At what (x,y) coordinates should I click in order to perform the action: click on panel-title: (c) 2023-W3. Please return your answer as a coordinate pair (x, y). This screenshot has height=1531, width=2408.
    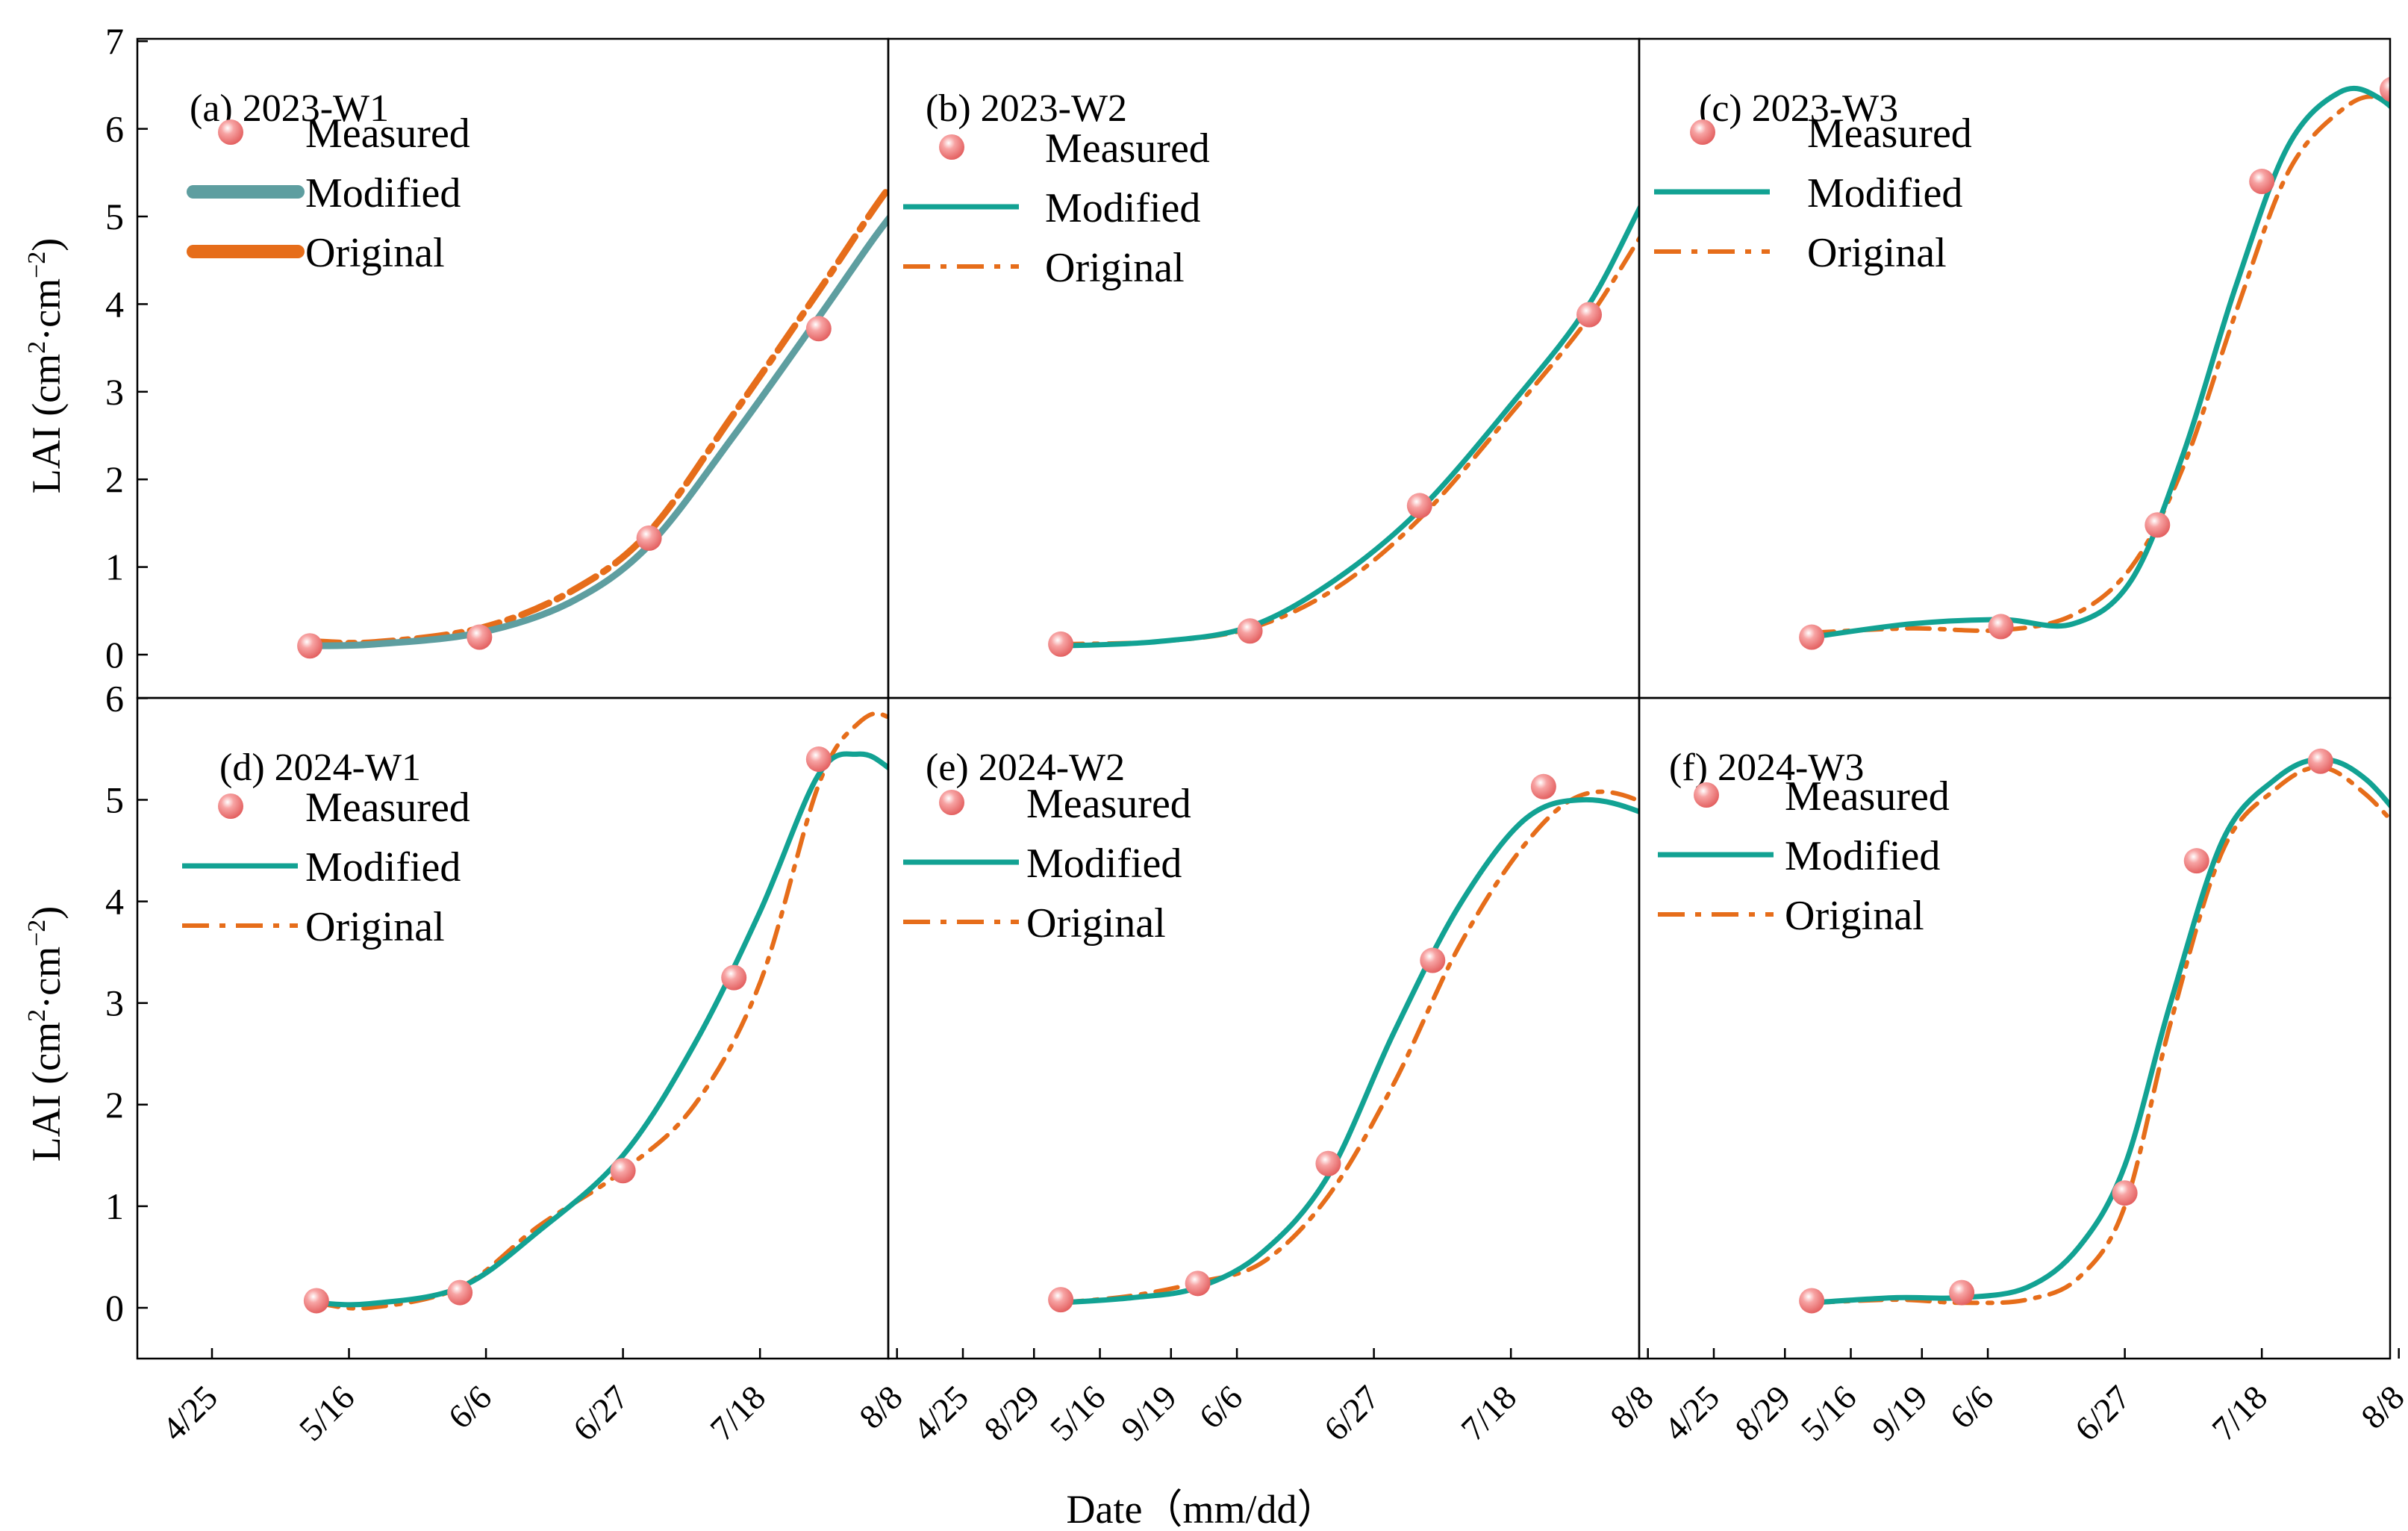
    Looking at the image, I should click on (1798, 108).